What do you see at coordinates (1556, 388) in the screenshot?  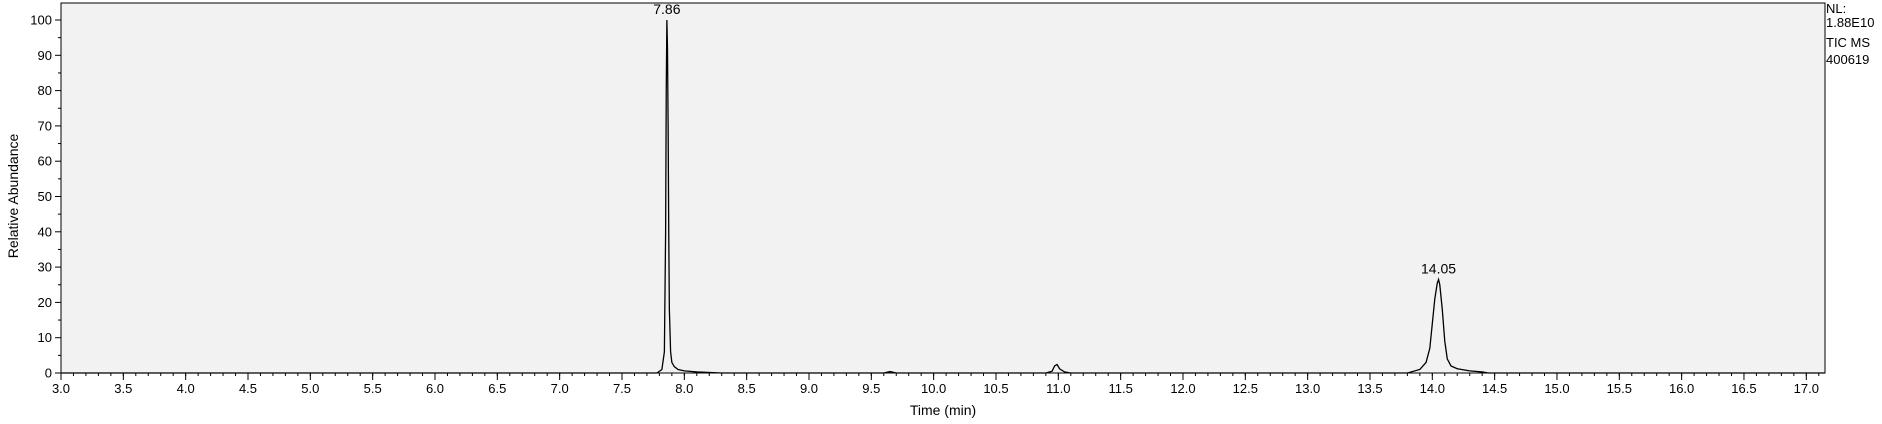 I see `x-tick-label: 15.0` at bounding box center [1556, 388].